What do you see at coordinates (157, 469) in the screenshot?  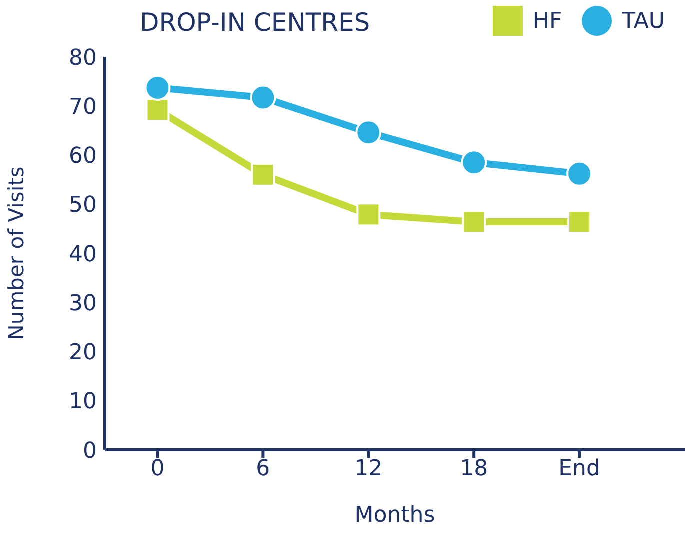 I see `x-tick-label: 0` at bounding box center [157, 469].